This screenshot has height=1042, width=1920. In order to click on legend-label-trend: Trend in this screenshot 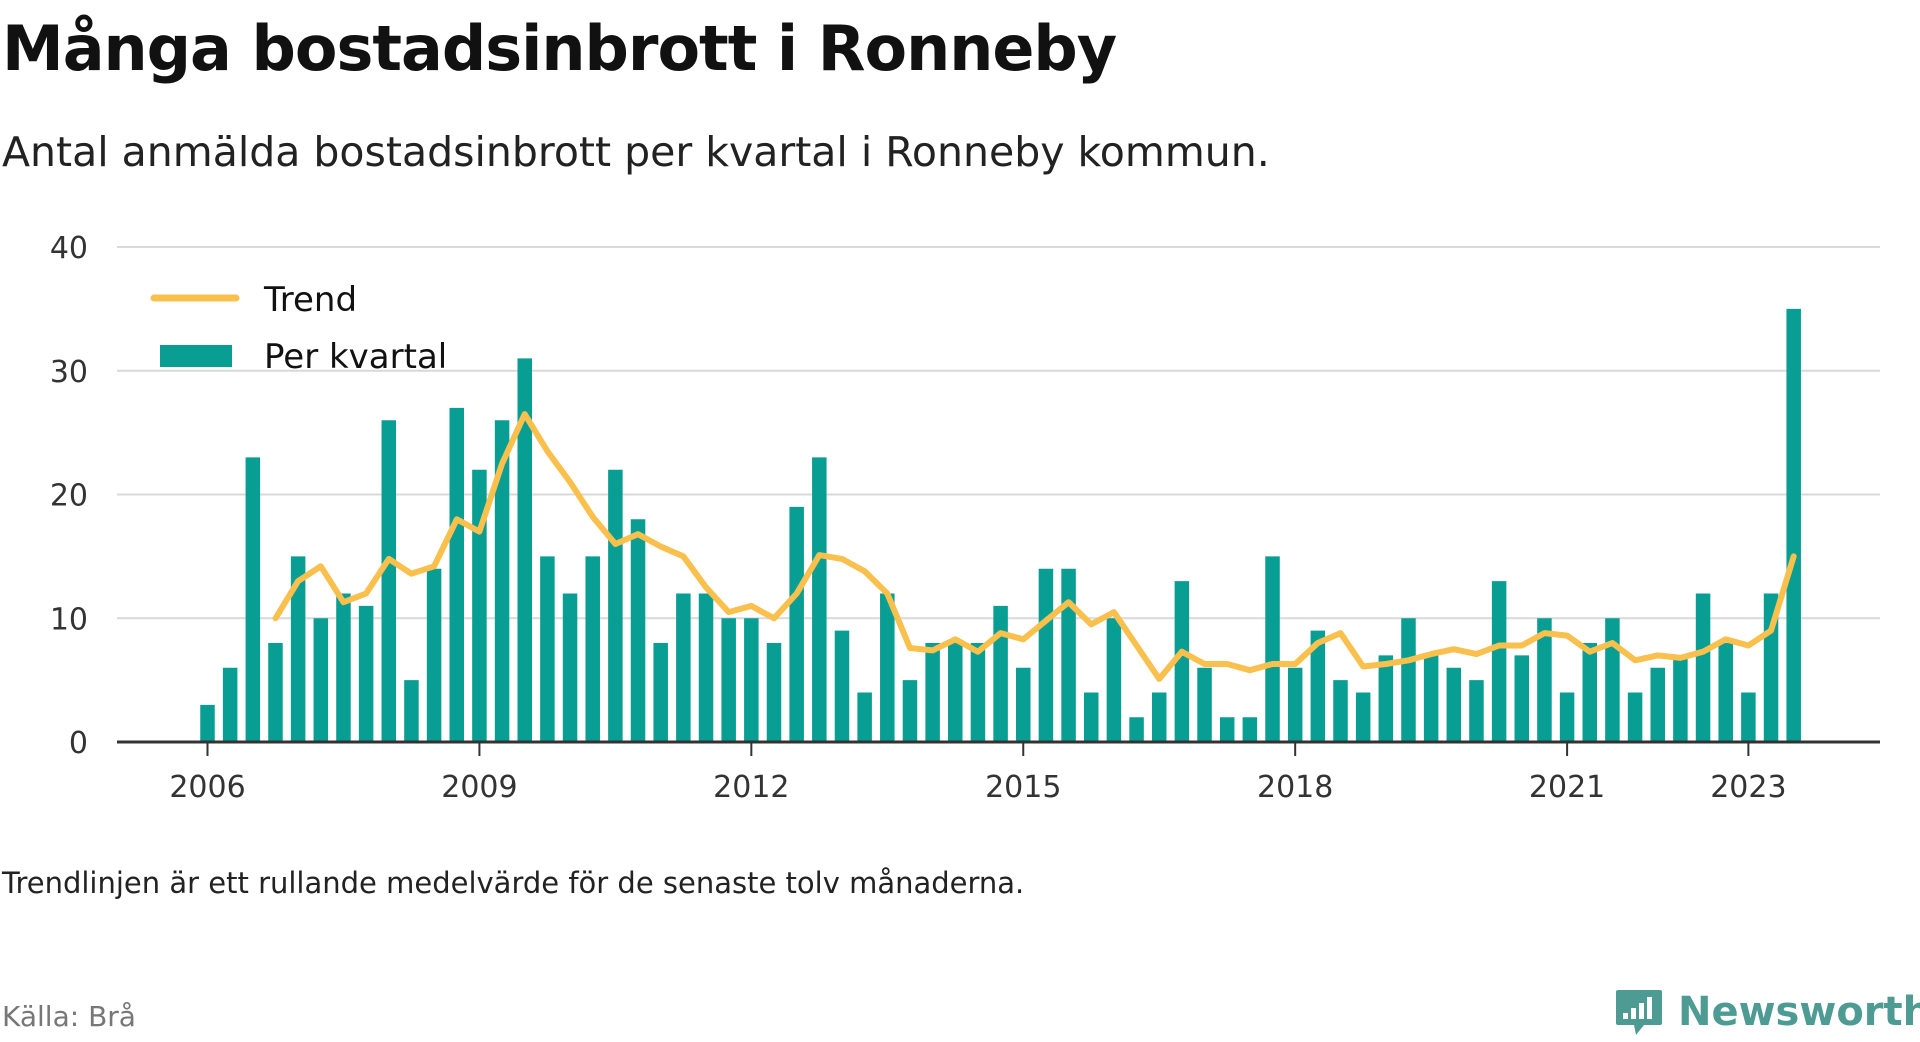, I will do `click(310, 300)`.